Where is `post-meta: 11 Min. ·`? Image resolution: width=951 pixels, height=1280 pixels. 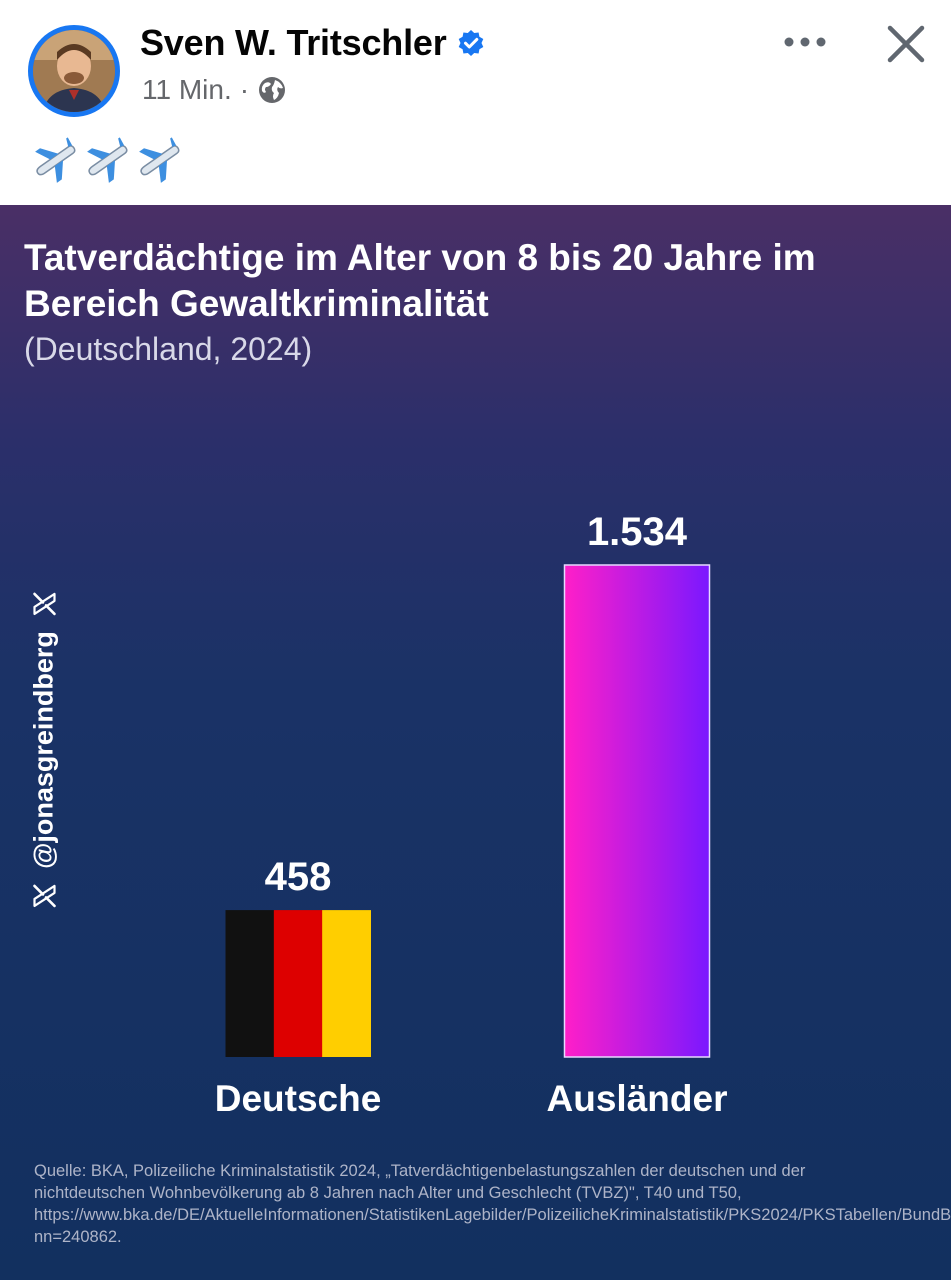 post-meta: 11 Min. · is located at coordinates (214, 90).